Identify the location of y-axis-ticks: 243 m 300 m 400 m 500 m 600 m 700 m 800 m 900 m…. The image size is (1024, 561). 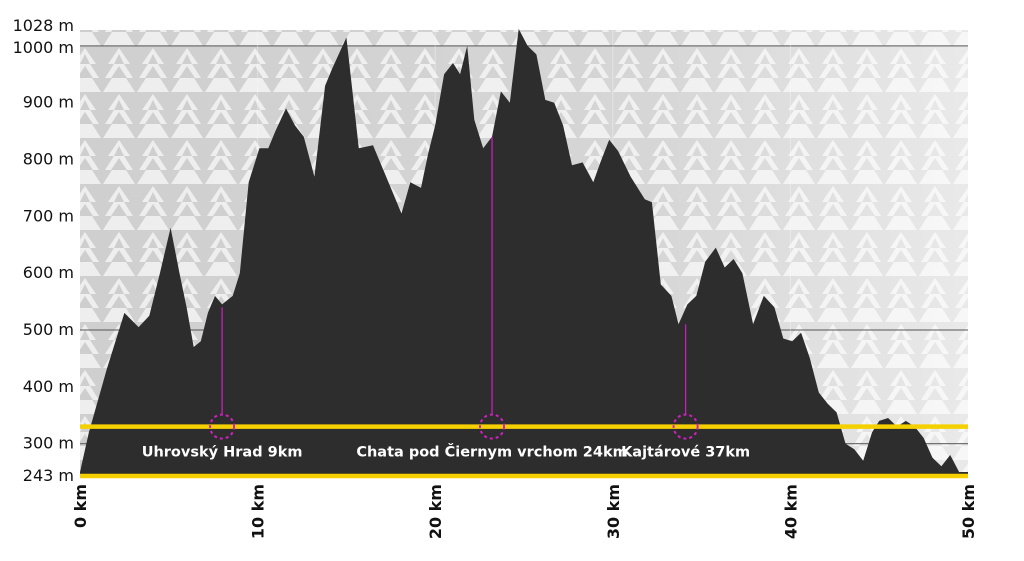
(43, 250).